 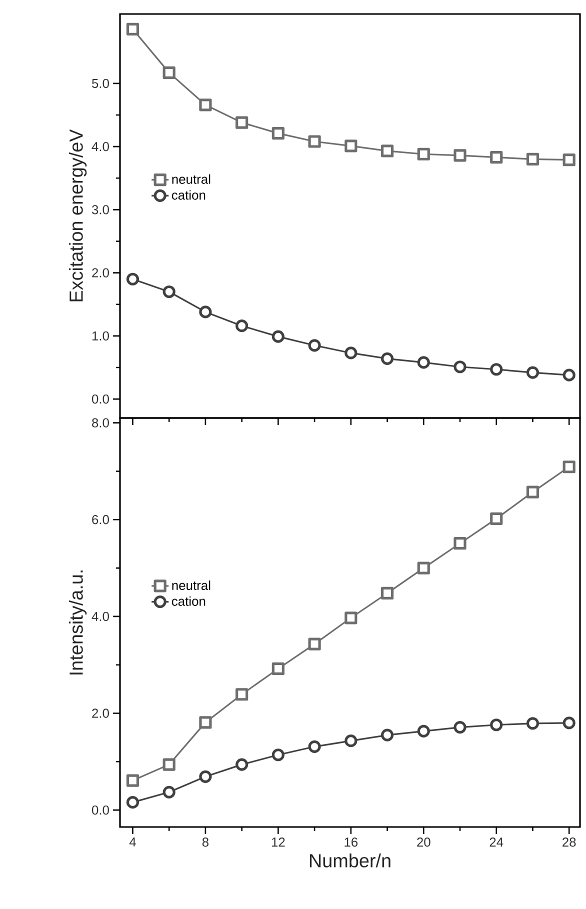 I want to click on x-tick-label: 28, so click(x=569, y=842).